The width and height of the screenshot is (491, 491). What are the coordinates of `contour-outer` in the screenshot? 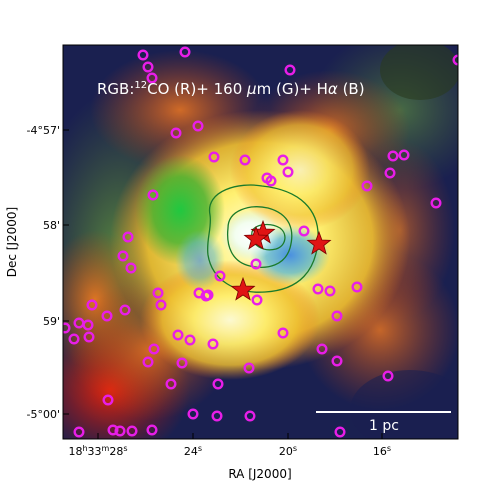 It's located at (262, 238).